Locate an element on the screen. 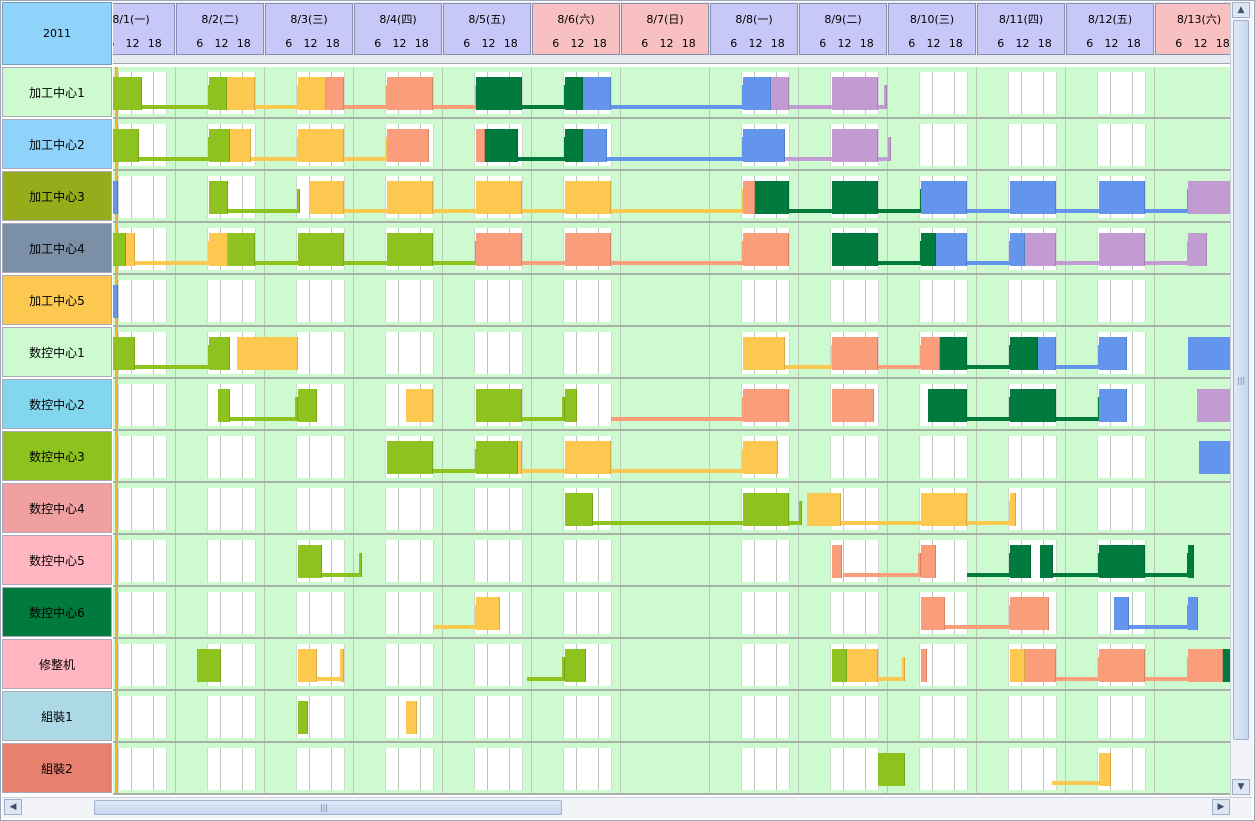  resource-label: 数控中心3 is located at coordinates (57, 456).